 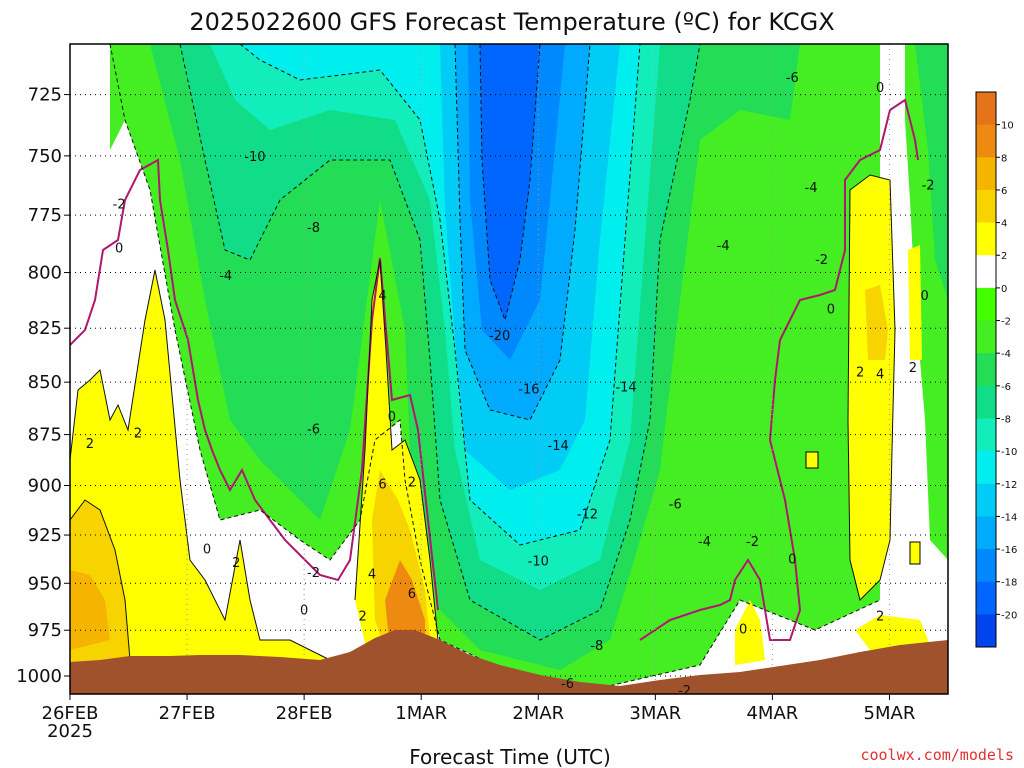 I want to click on contour-label: -20, so click(x=499, y=336).